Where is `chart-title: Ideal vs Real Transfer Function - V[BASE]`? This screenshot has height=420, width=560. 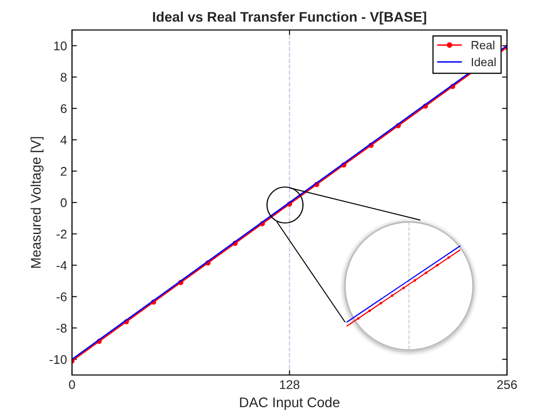
chart-title: Ideal vs Real Transfer Function - V[BASE] is located at coordinates (289, 18).